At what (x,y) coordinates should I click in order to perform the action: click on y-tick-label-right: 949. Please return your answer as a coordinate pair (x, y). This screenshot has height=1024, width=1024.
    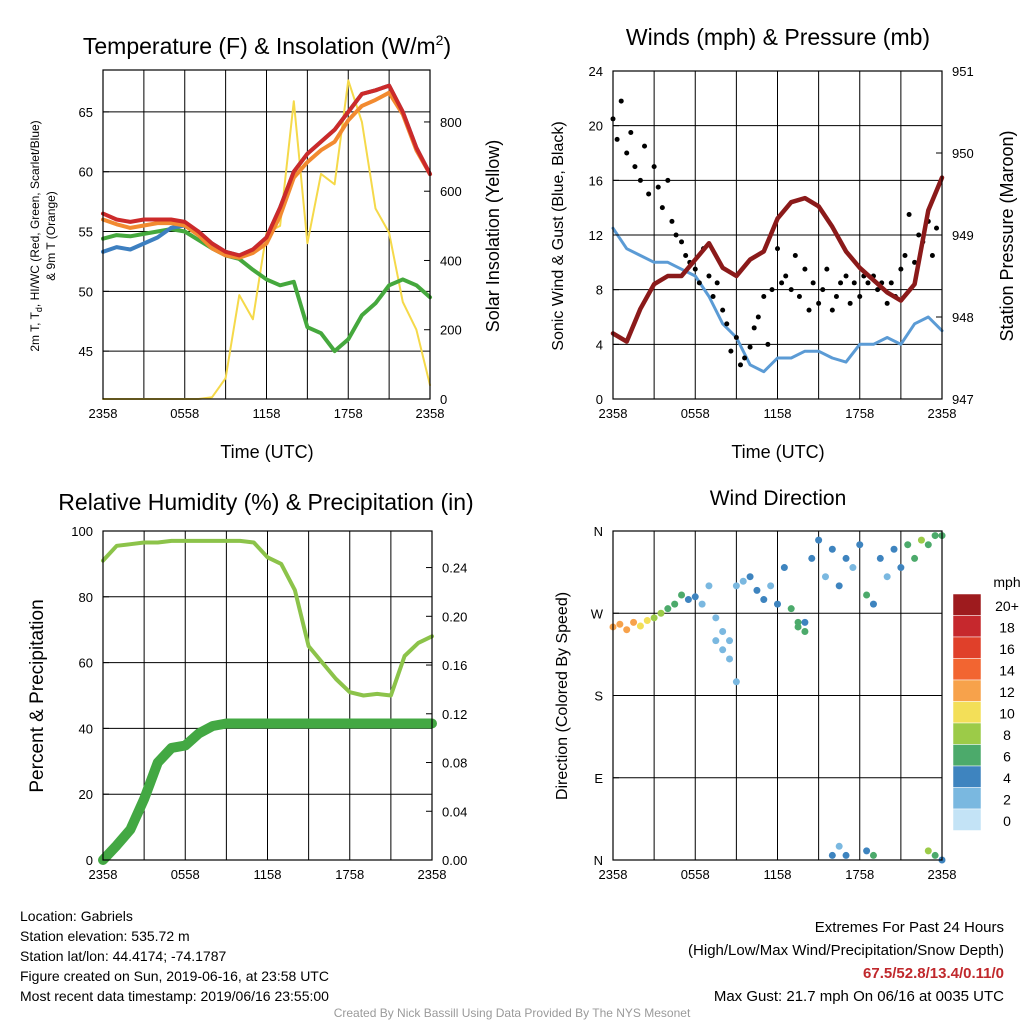
    Looking at the image, I should click on (963, 235).